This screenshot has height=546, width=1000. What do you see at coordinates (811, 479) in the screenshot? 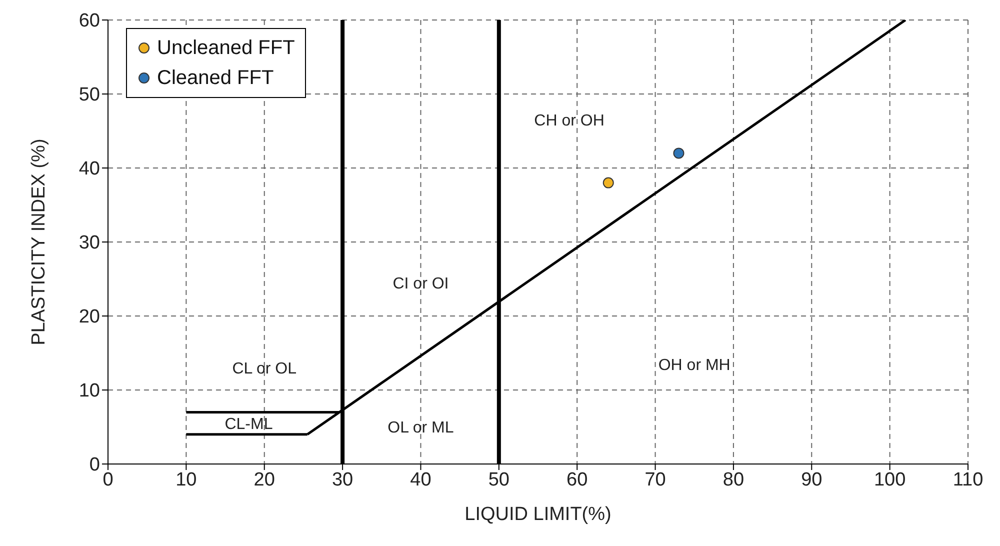
I see `x-tick-label: 90` at bounding box center [811, 479].